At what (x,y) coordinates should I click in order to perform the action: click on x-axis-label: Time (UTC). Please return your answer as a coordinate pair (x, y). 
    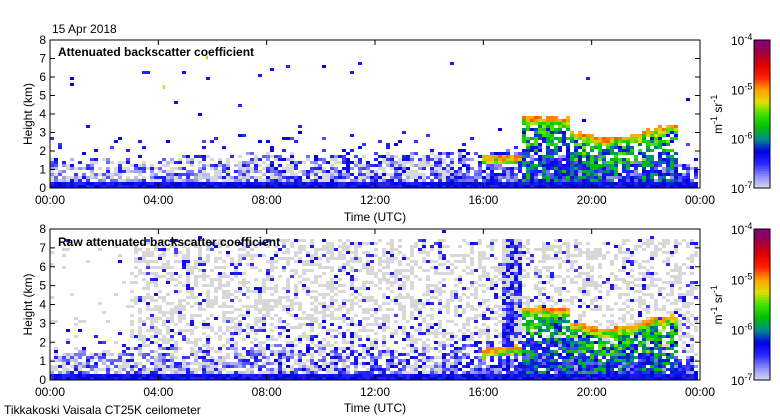
    Looking at the image, I should click on (375, 217).